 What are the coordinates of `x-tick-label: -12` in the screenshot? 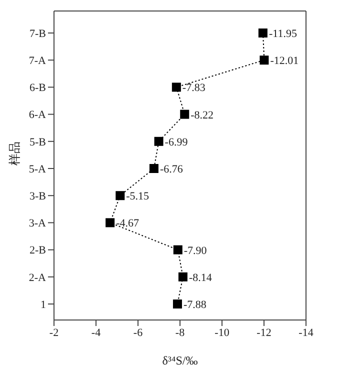 It's located at (264, 332).